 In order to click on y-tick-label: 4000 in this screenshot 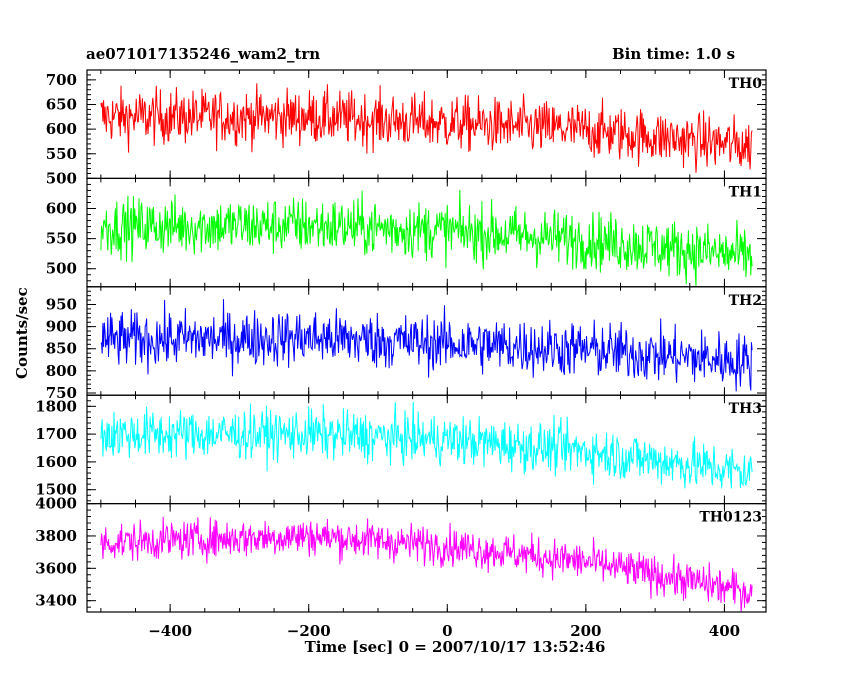, I will do `click(56, 504)`.